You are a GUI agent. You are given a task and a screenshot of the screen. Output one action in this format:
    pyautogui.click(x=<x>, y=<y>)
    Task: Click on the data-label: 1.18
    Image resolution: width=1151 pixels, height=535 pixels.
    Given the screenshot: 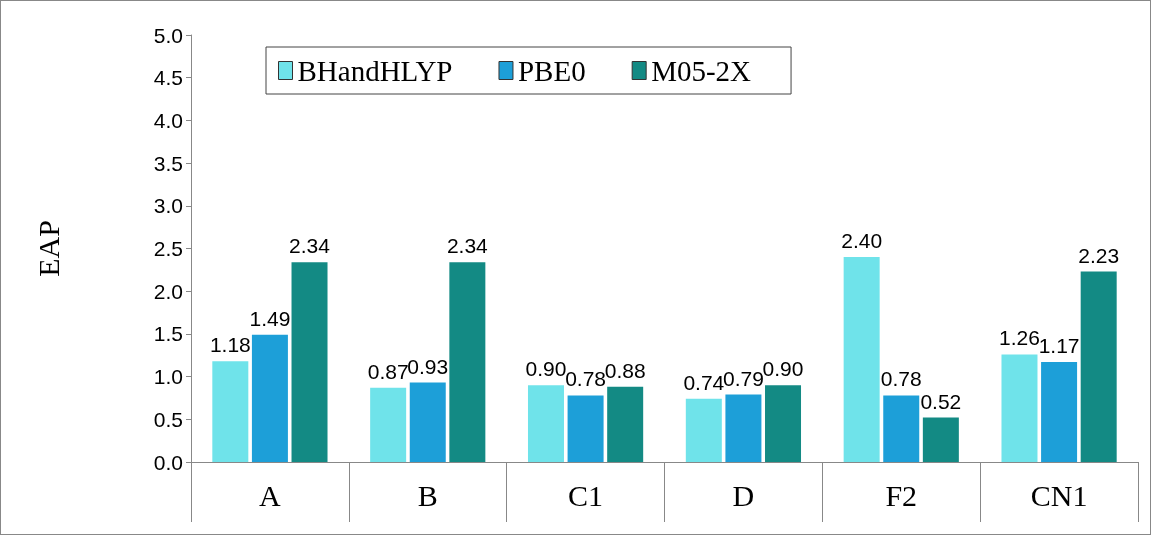 What is the action you would take?
    pyautogui.click(x=230, y=345)
    